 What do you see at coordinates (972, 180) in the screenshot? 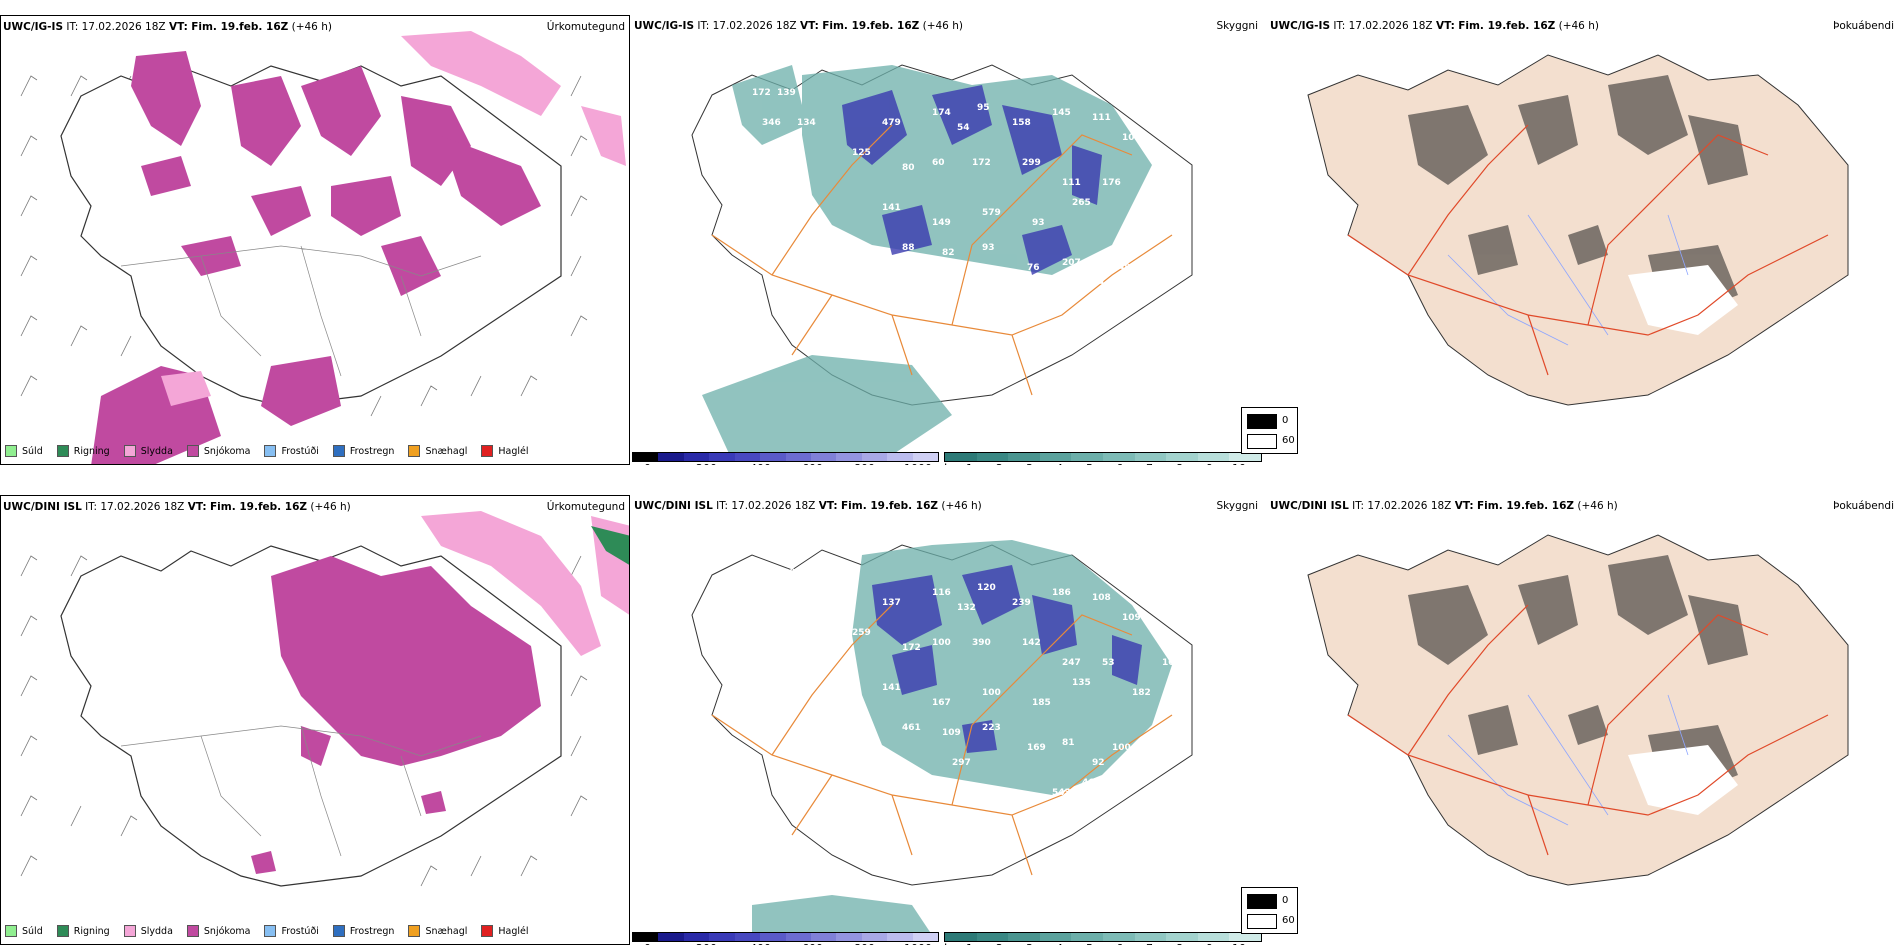
I see `blue-ceiling` at bounding box center [972, 180].